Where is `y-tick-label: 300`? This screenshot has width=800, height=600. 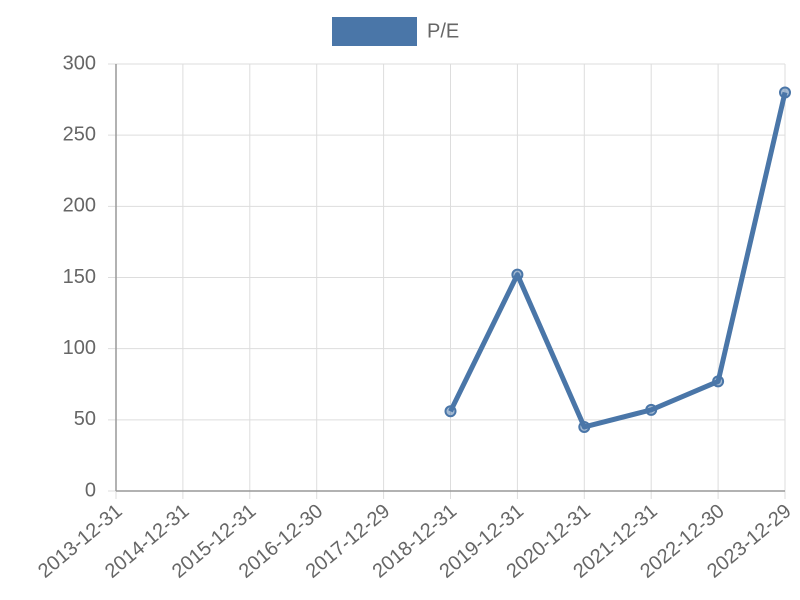
y-tick-label: 300 is located at coordinates (79, 63).